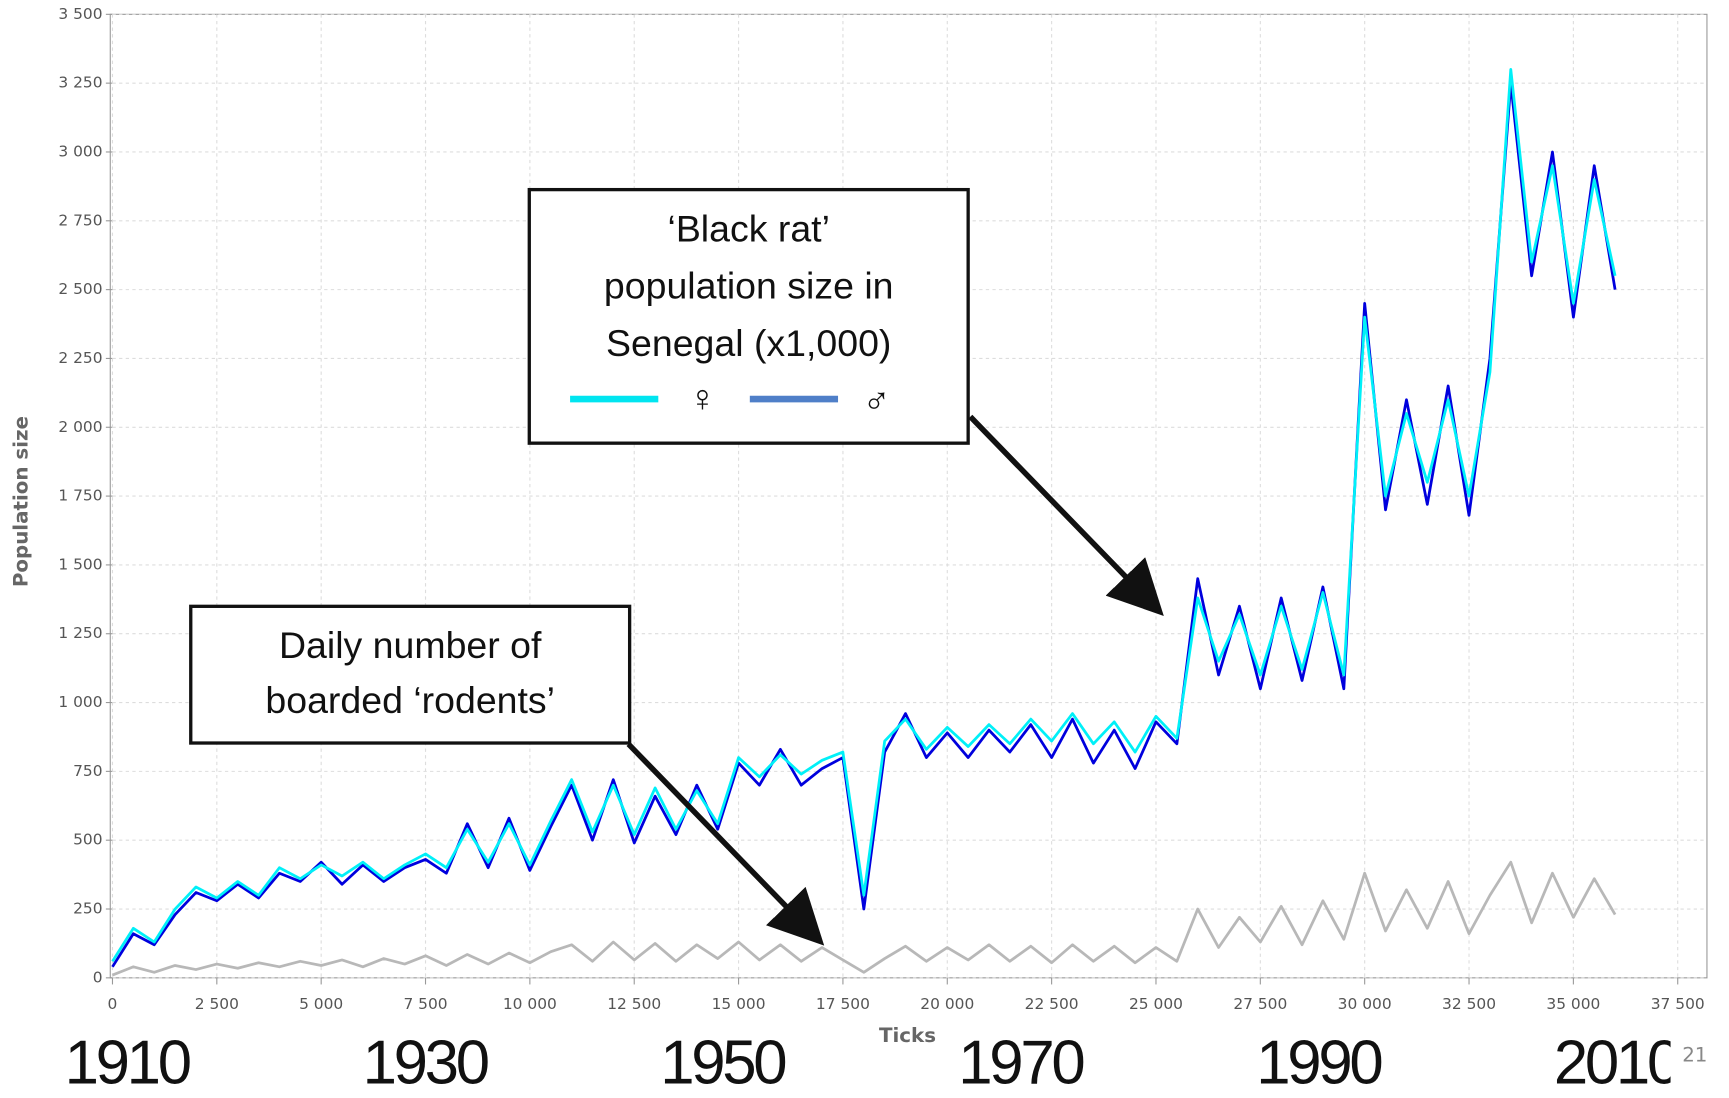  What do you see at coordinates (1469, 1004) in the screenshot?
I see `x-tick-label: 32 500` at bounding box center [1469, 1004].